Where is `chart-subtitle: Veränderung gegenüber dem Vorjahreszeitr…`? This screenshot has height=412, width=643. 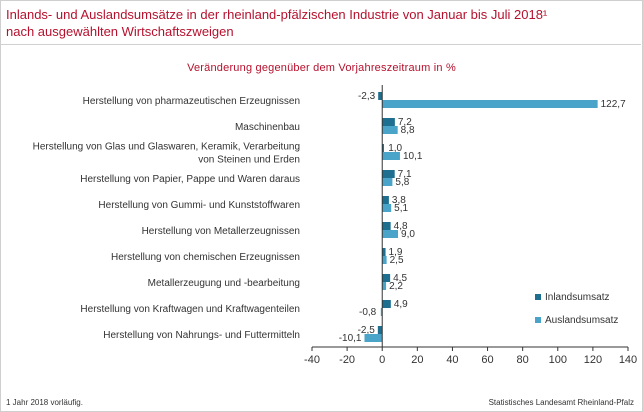
chart-subtitle: Veränderung gegenüber dem Vorjahreszeitr… is located at coordinates (321, 68).